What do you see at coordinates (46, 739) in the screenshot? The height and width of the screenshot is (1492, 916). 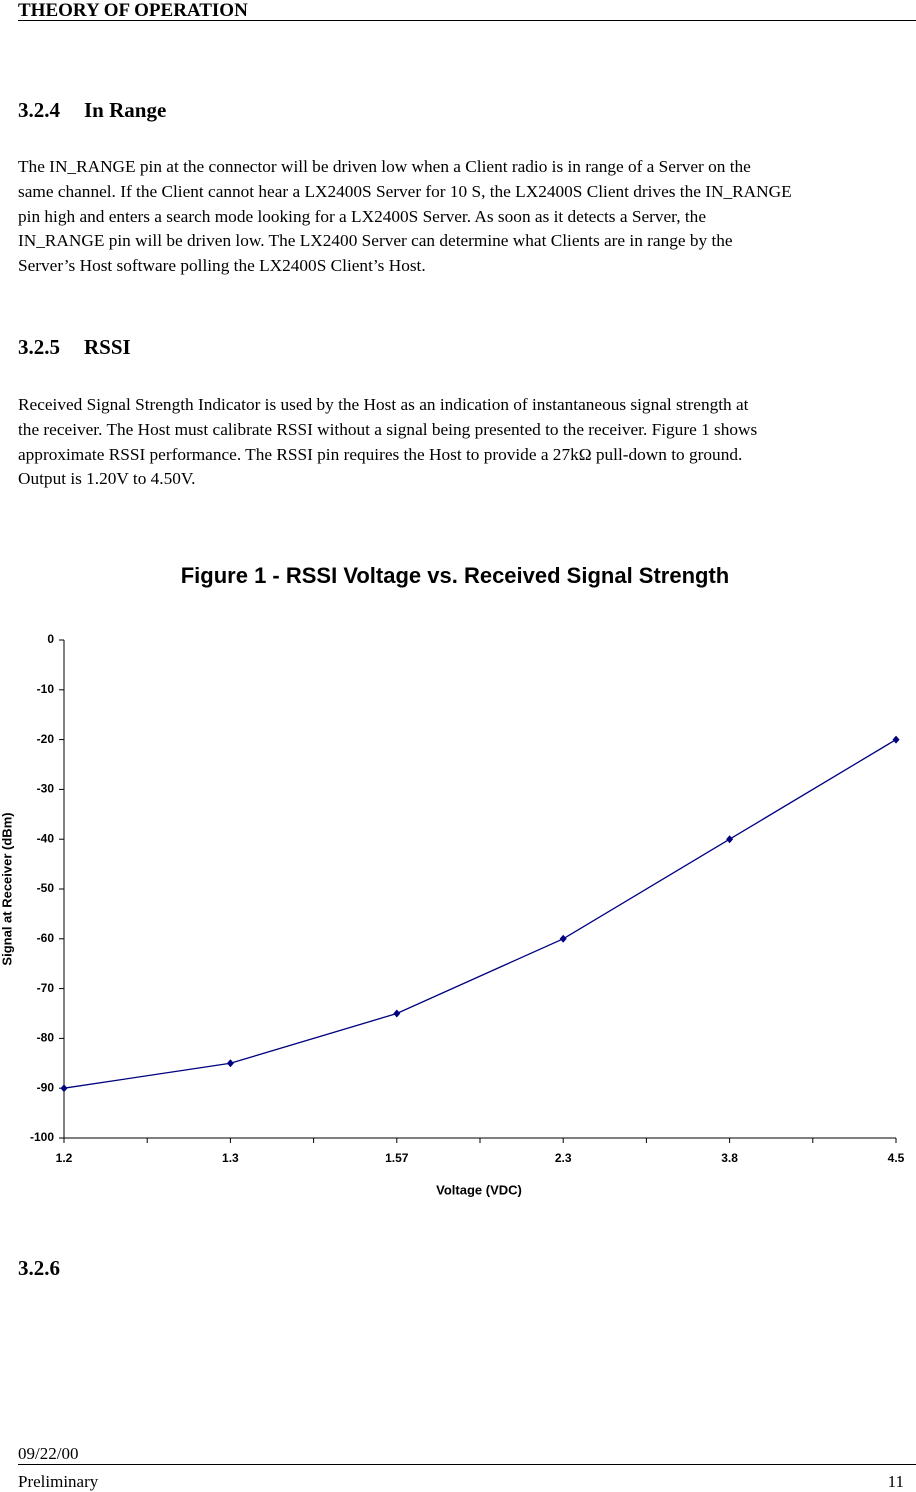 I see `y-tick-label: -20` at bounding box center [46, 739].